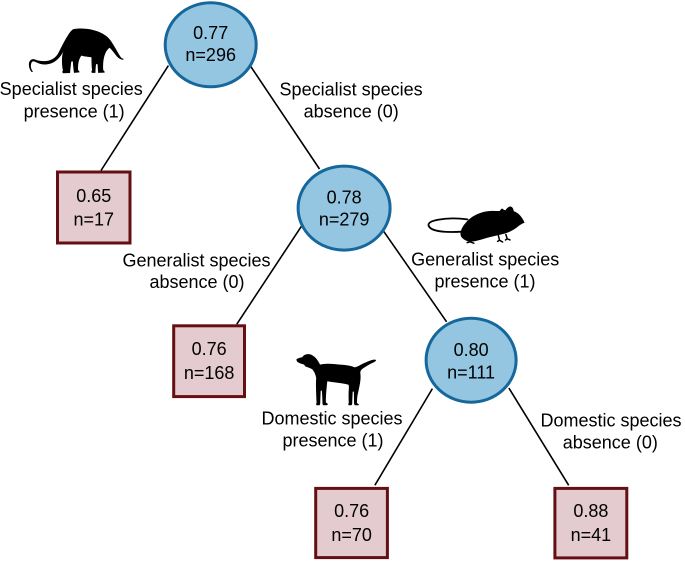 This screenshot has width=685, height=561. I want to click on svg-text: n=111, so click(471, 373).